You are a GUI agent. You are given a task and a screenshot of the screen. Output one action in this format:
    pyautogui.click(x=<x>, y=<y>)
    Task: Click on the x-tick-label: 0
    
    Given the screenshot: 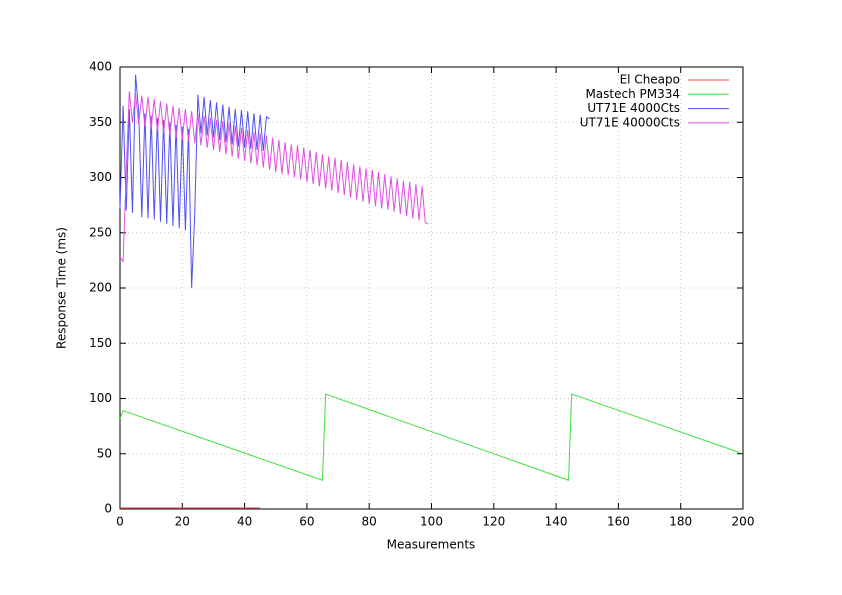 What is the action you would take?
    pyautogui.click(x=120, y=522)
    